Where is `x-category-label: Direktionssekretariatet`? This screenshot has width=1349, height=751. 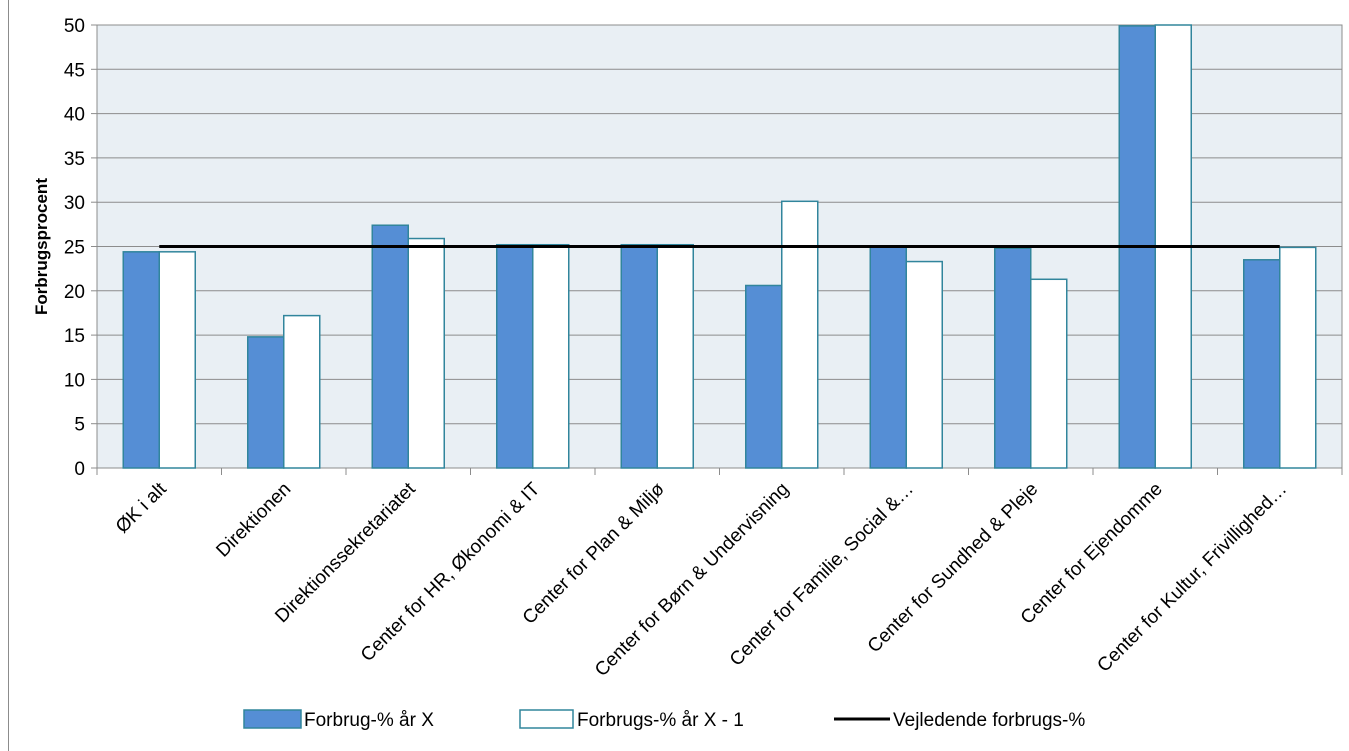 x-category-label: Direktionssekretariatet is located at coordinates (345, 552).